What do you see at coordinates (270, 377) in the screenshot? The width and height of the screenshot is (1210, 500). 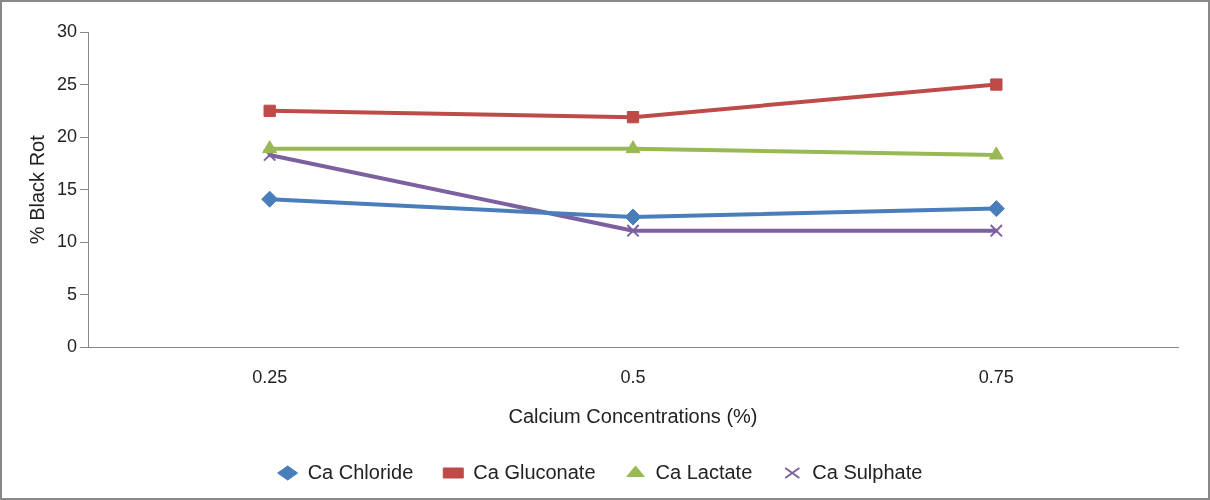 I see `x-tick-label: 0.25` at bounding box center [270, 377].